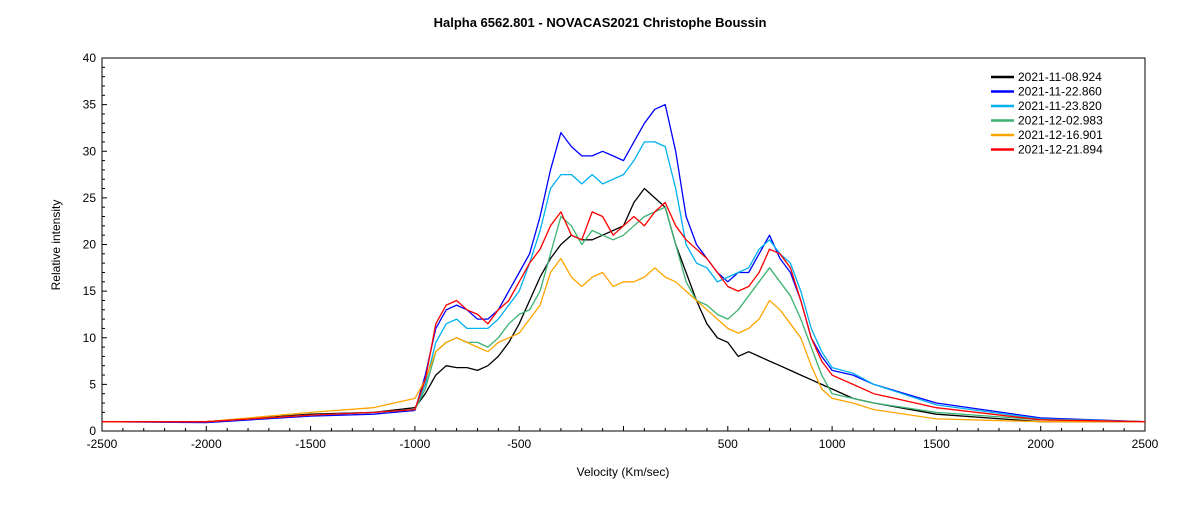 The height and width of the screenshot is (505, 1200). Describe the element at coordinates (92, 384) in the screenshot. I see `y-tick-label: 5` at that location.